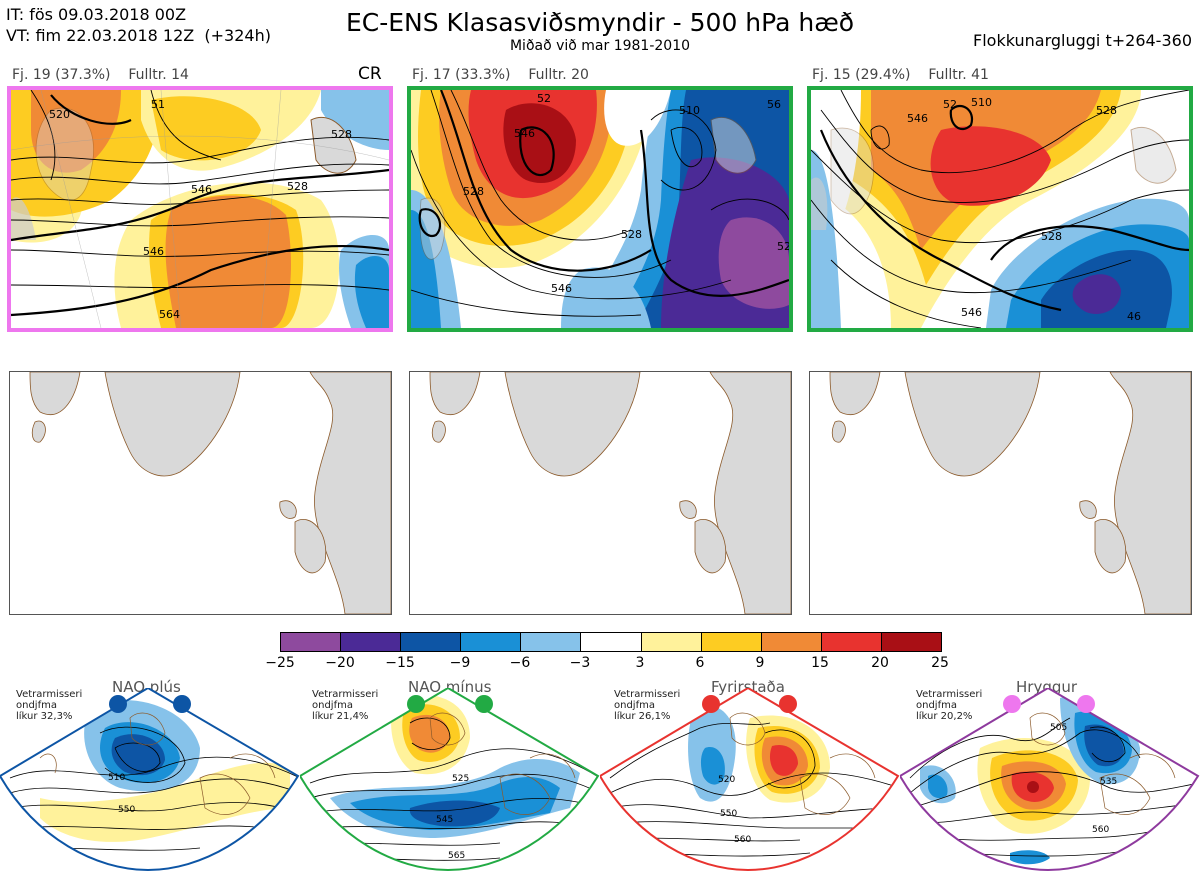  What do you see at coordinates (1058, 728) in the screenshot?
I see `contour-label: 505` at bounding box center [1058, 728].